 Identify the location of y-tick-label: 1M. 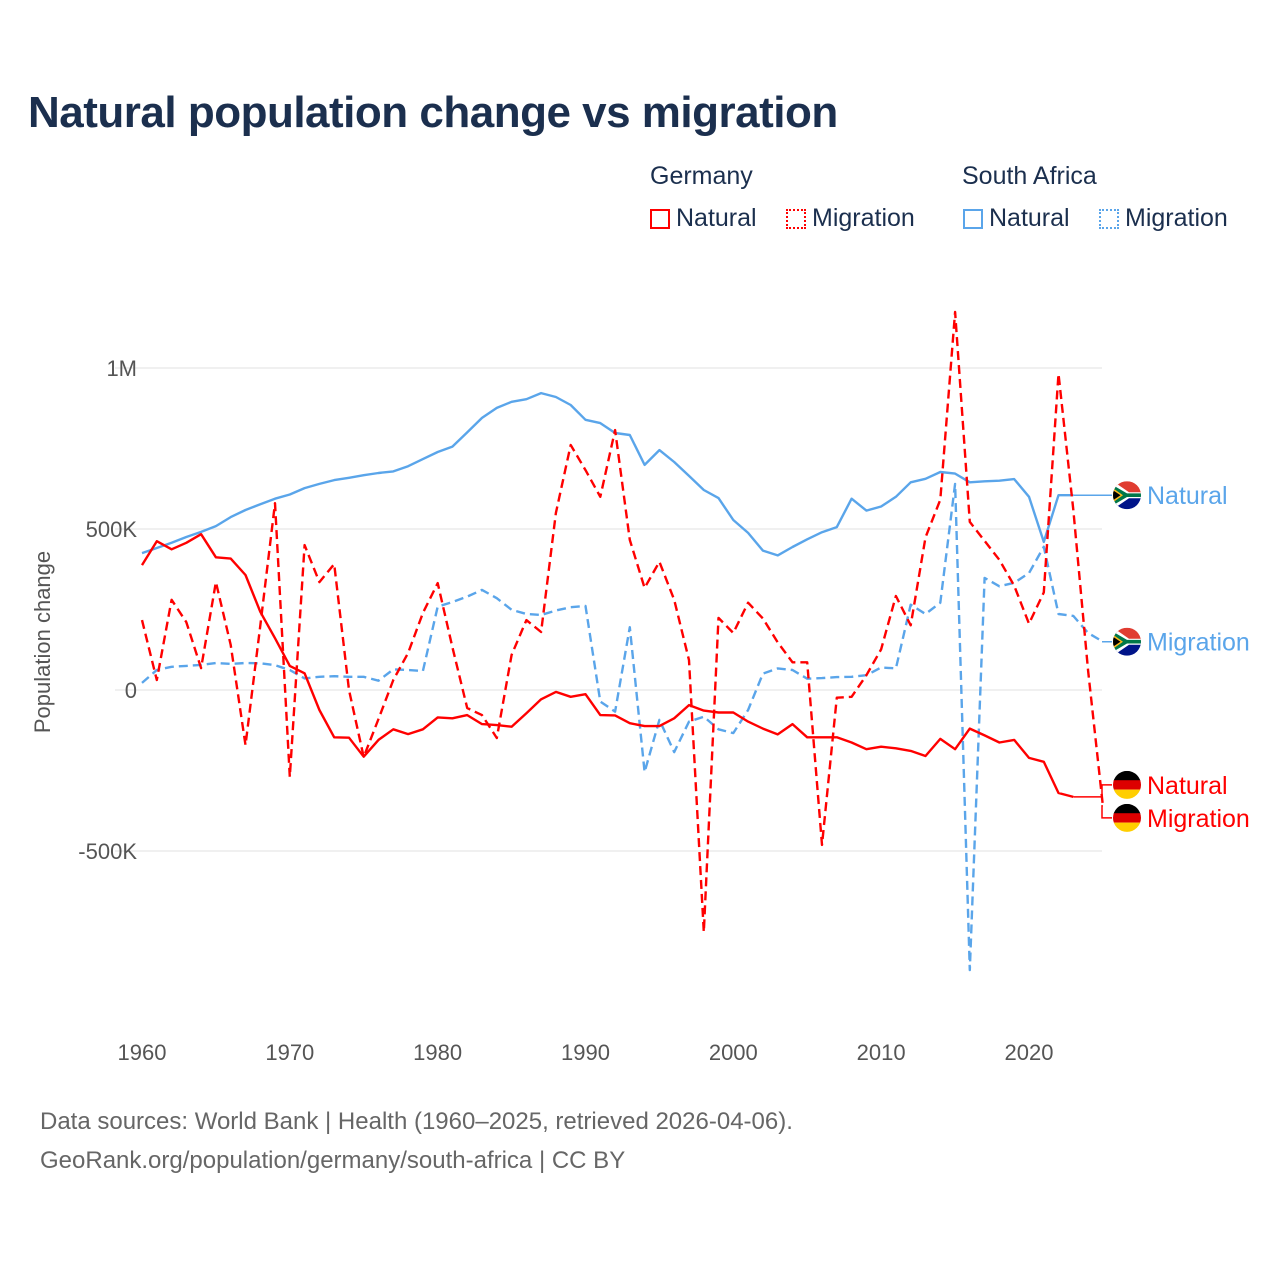
(121, 368).